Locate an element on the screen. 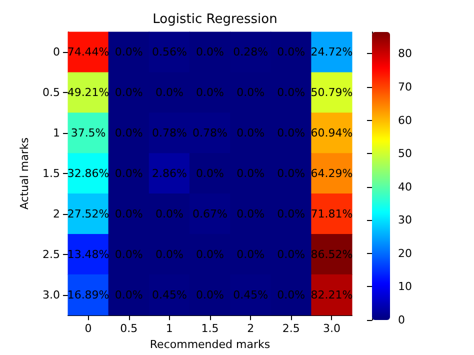 The width and height of the screenshot is (474, 355). y-axis-title: Actual marks is located at coordinates (24, 173).